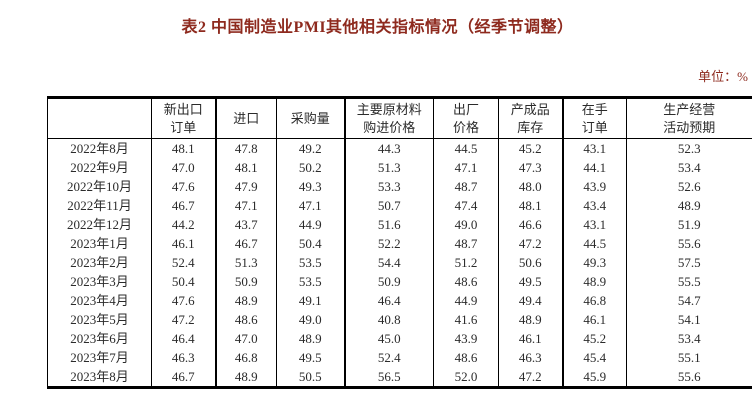  I want to click on row-month-label: 2023年7月, so click(99, 357).